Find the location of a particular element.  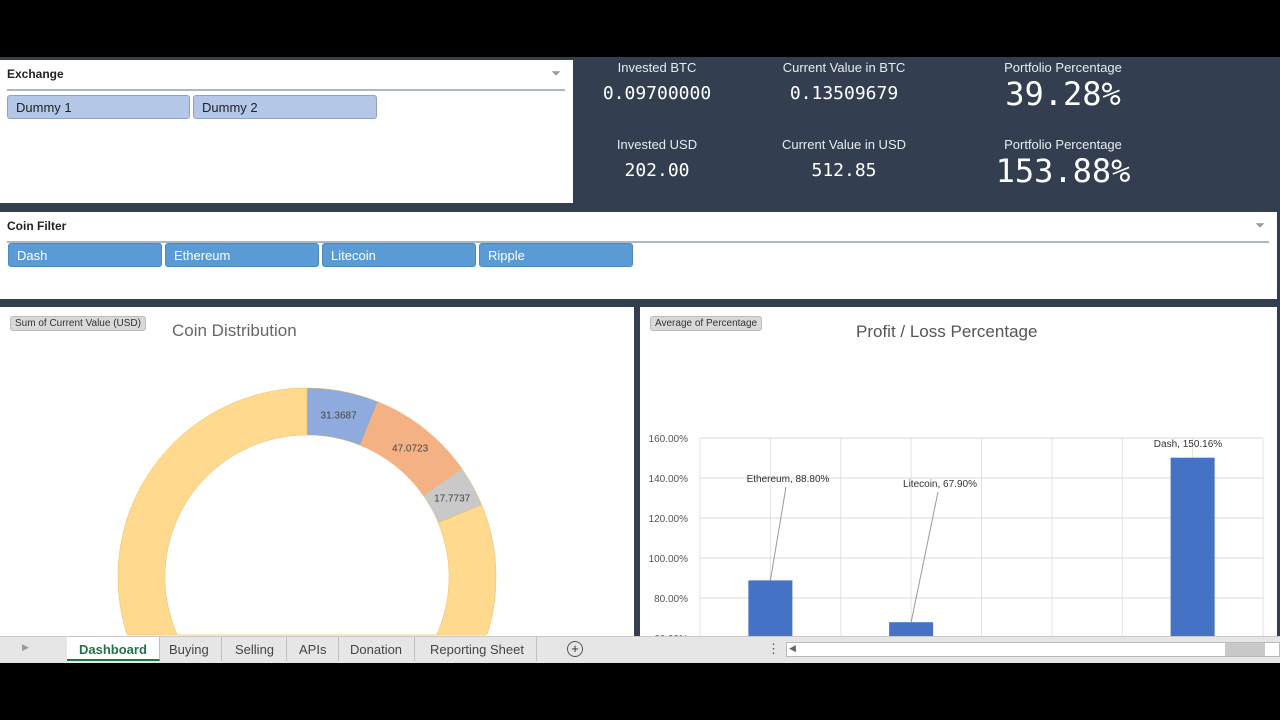

slice-label: 17.7737 is located at coordinates (452, 499).